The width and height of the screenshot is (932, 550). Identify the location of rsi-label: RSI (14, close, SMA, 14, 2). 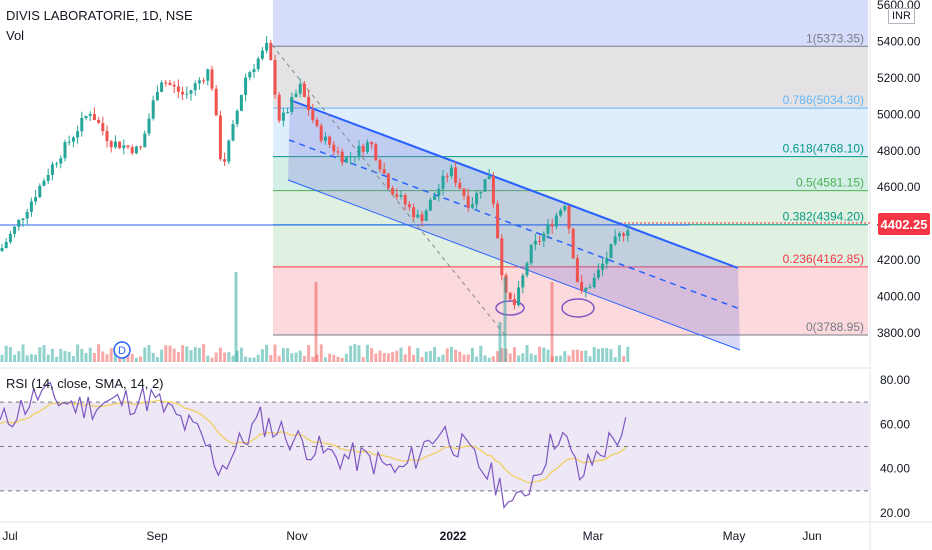
(85, 383).